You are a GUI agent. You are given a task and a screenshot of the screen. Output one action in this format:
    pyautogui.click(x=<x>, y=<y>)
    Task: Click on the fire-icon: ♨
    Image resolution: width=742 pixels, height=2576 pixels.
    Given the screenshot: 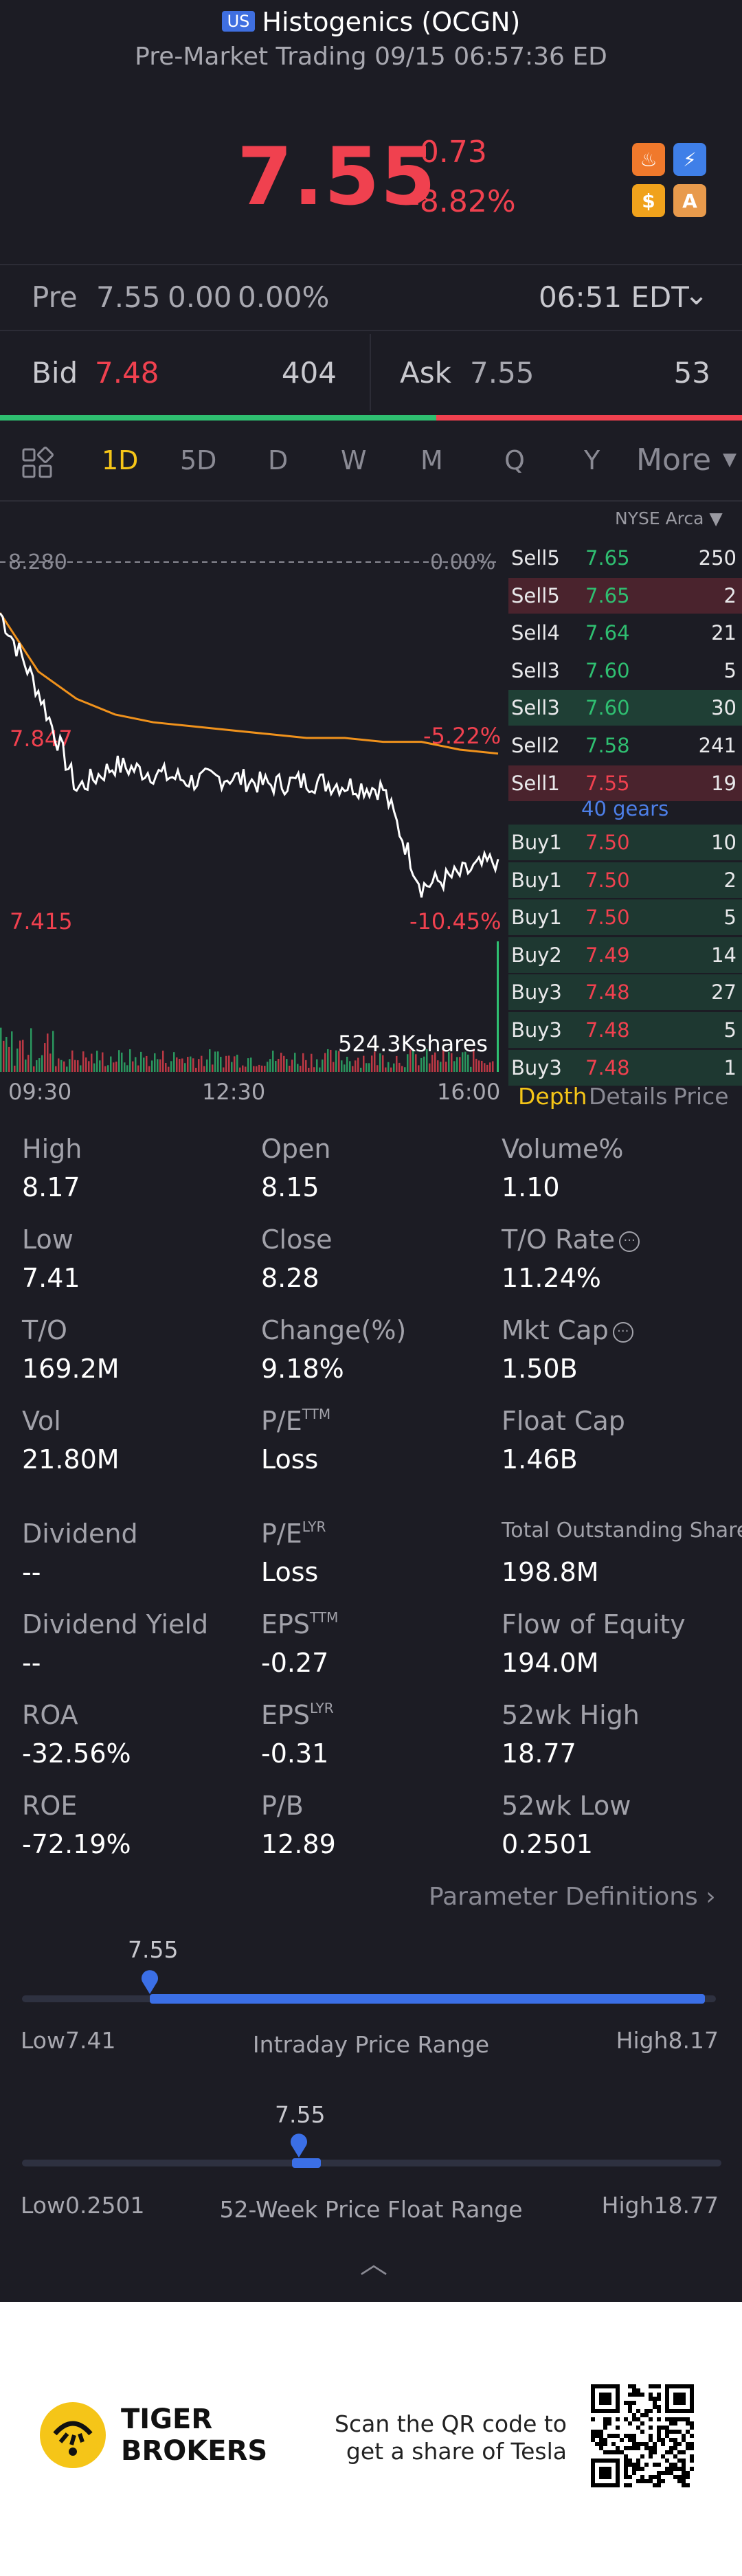 What is the action you would take?
    pyautogui.click(x=648, y=159)
    